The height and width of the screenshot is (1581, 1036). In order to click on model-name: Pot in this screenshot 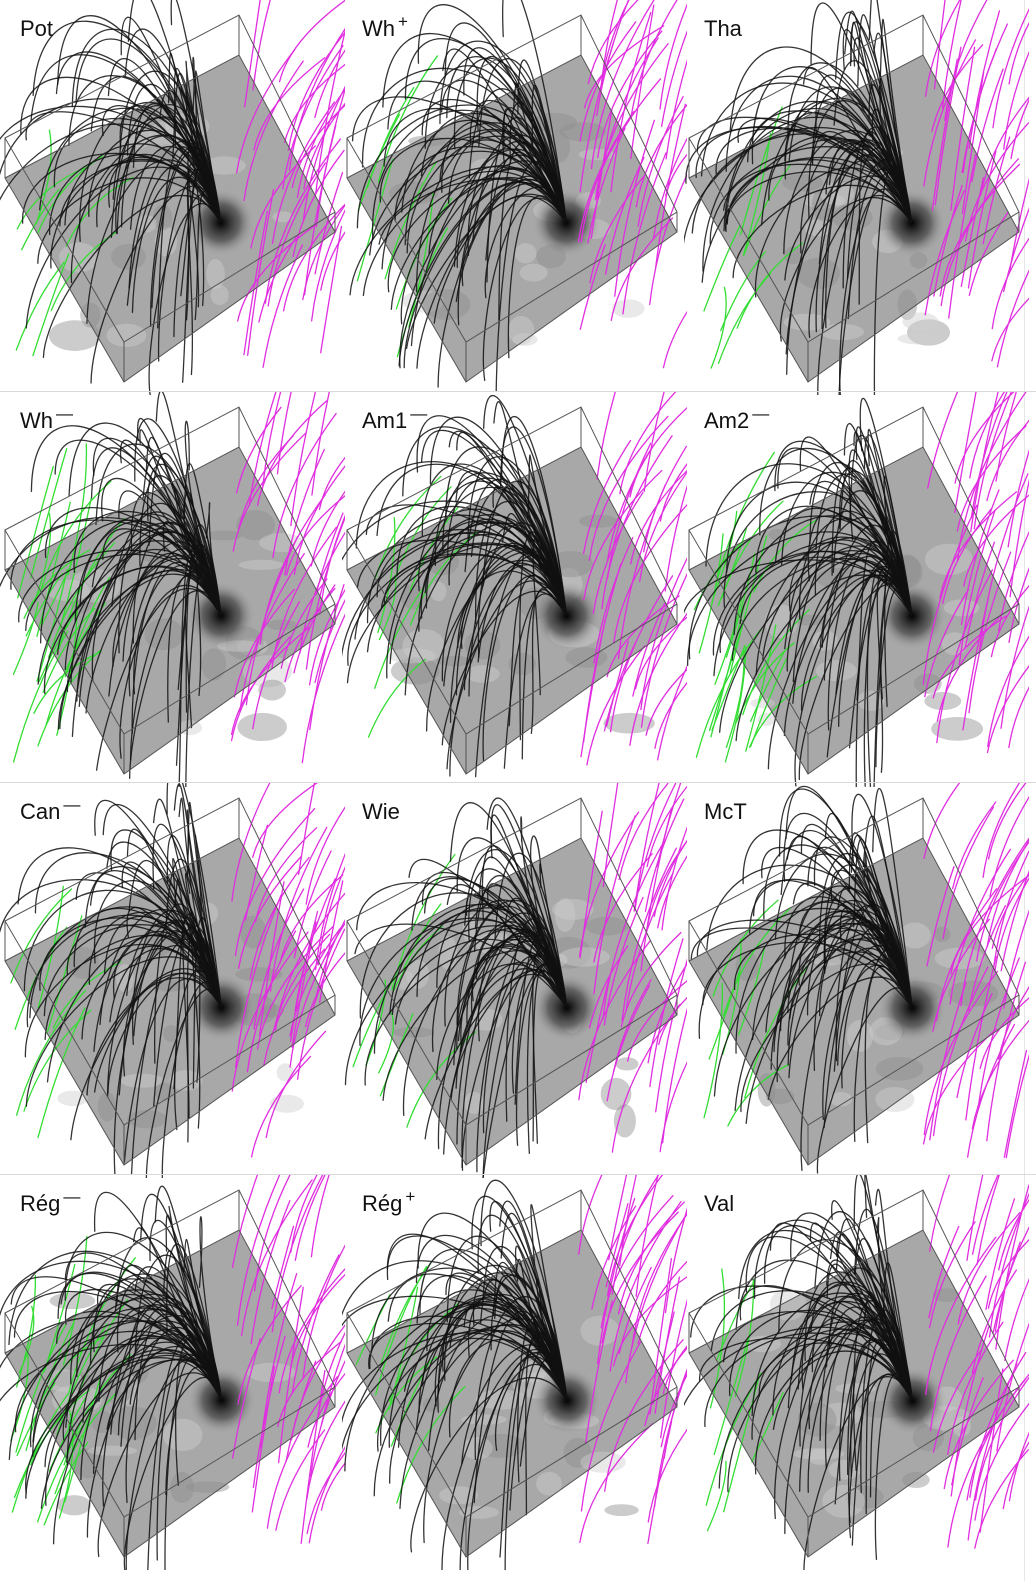, I will do `click(37, 28)`.